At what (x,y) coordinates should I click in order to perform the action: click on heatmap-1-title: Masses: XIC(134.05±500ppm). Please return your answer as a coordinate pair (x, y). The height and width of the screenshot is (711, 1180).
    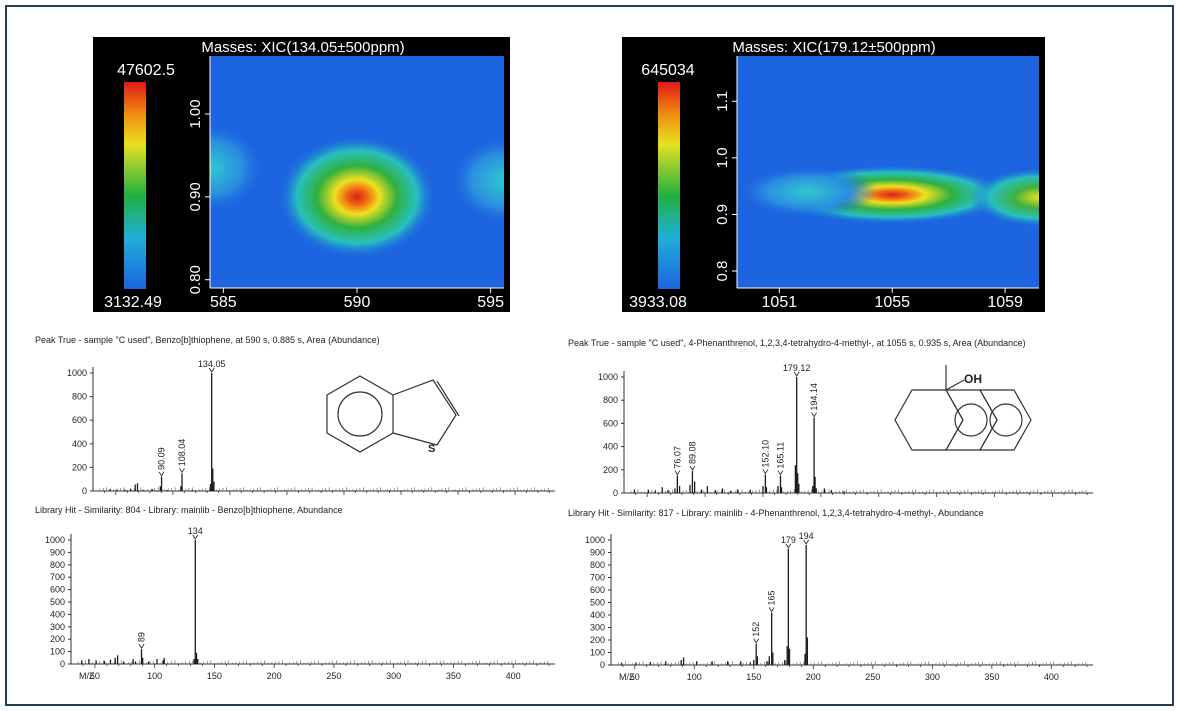
    Looking at the image, I should click on (302, 47).